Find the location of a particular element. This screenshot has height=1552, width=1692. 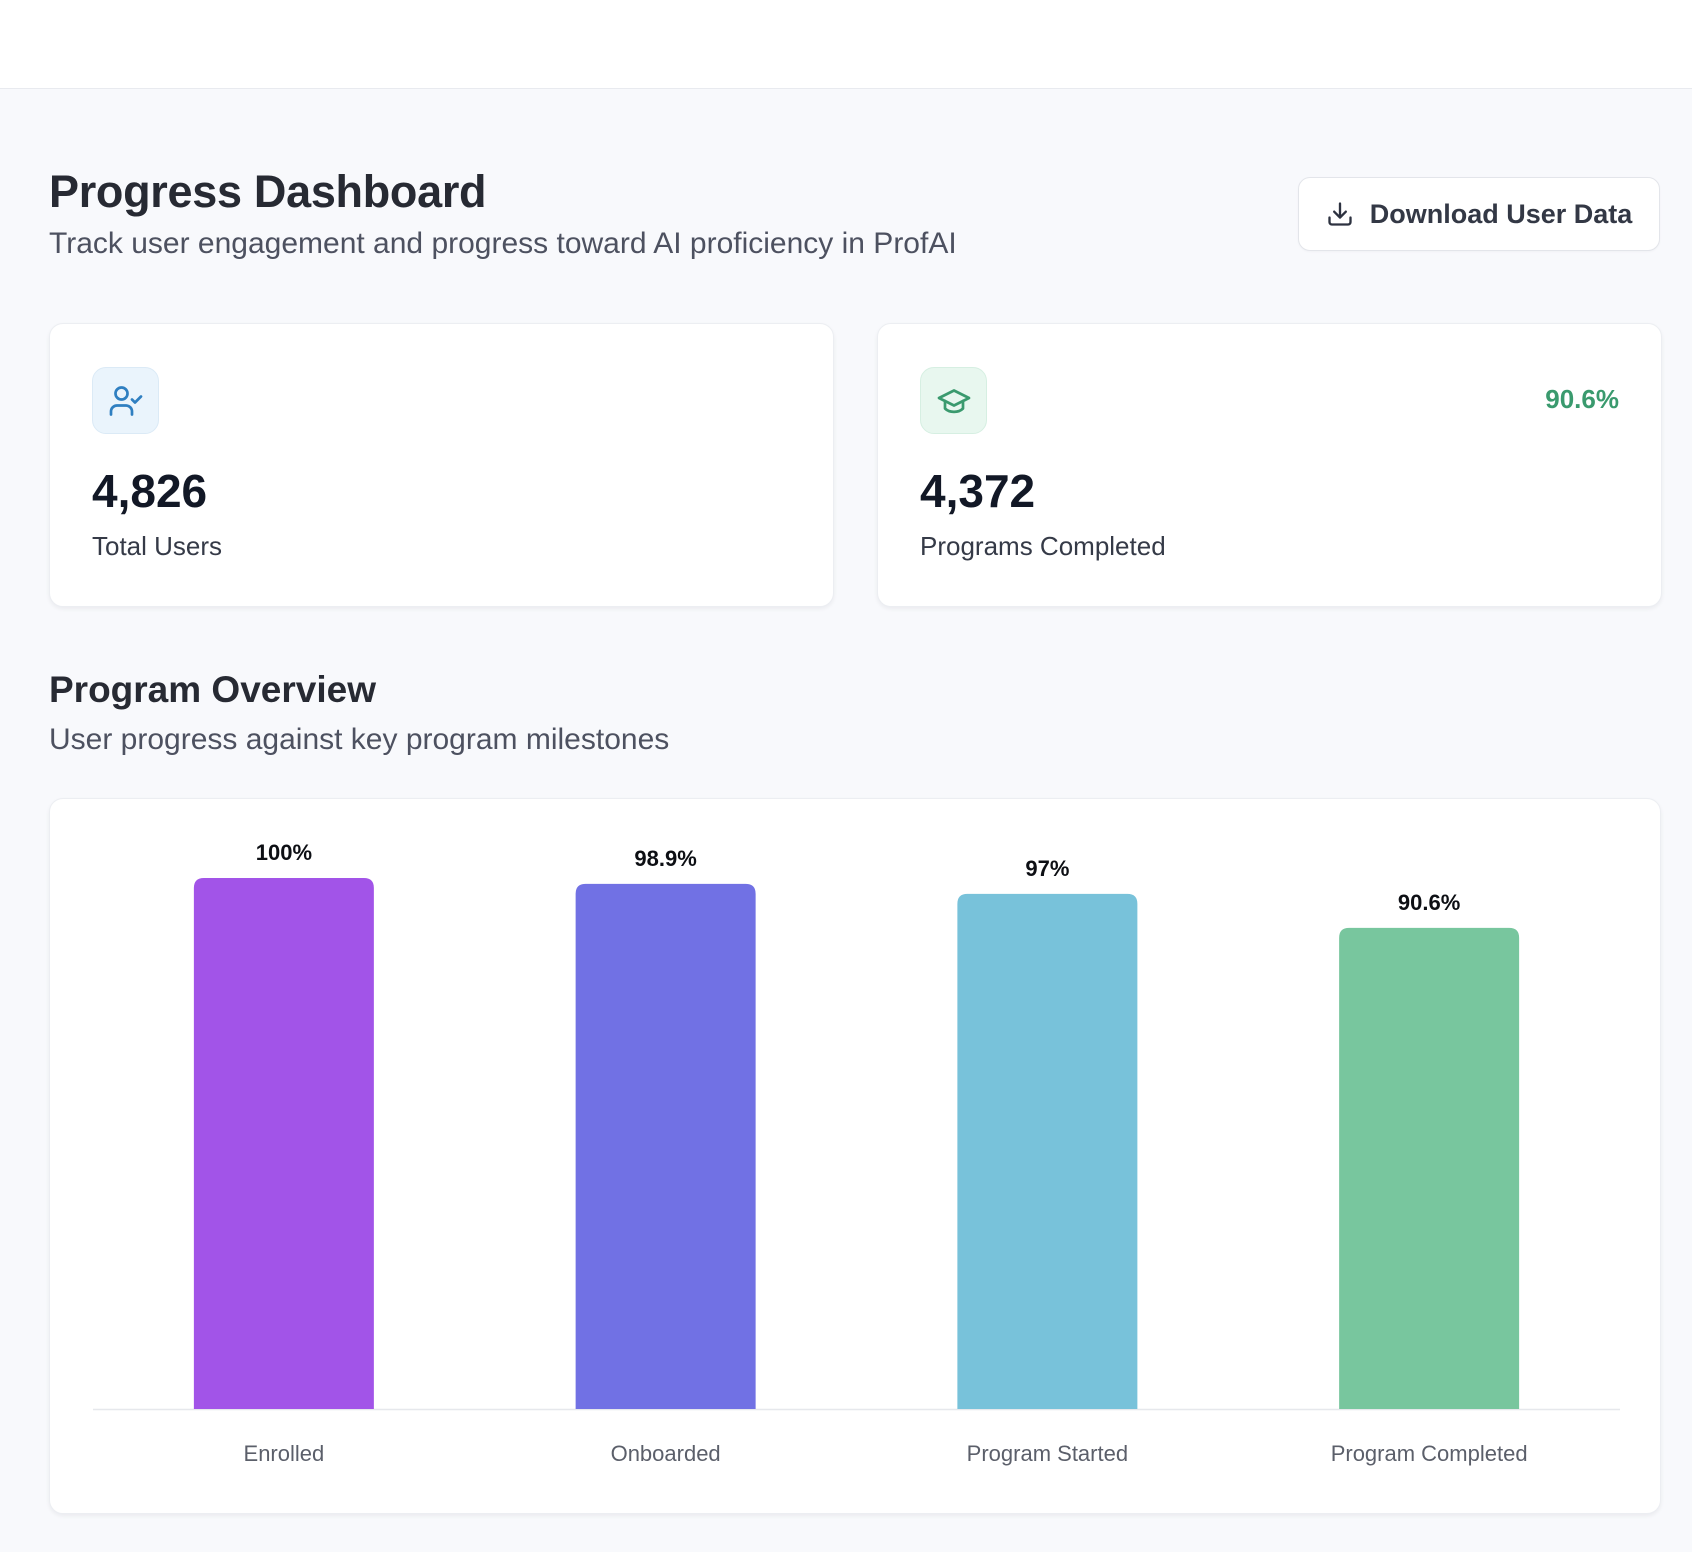

user-check-icon is located at coordinates (125, 400).